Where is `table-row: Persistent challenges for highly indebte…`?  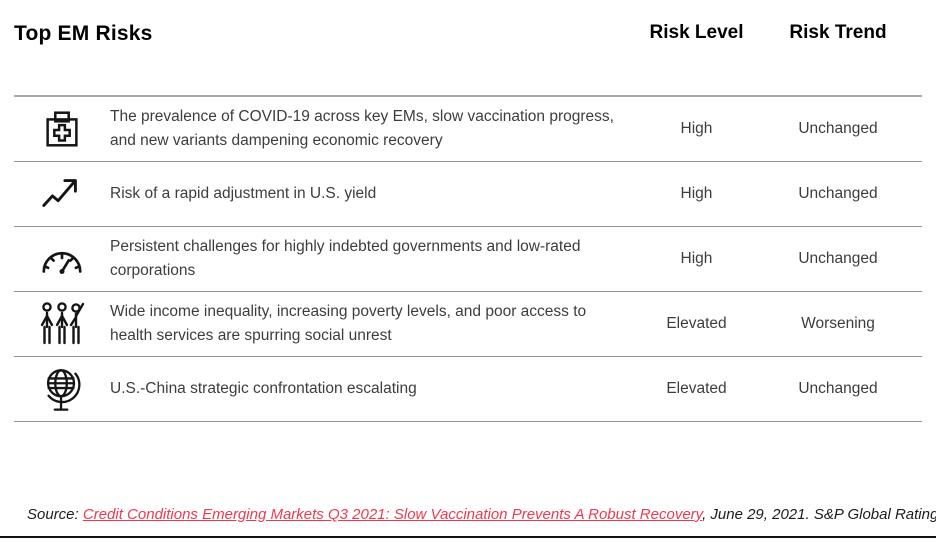 table-row: Persistent challenges for highly indebte… is located at coordinates (468, 260).